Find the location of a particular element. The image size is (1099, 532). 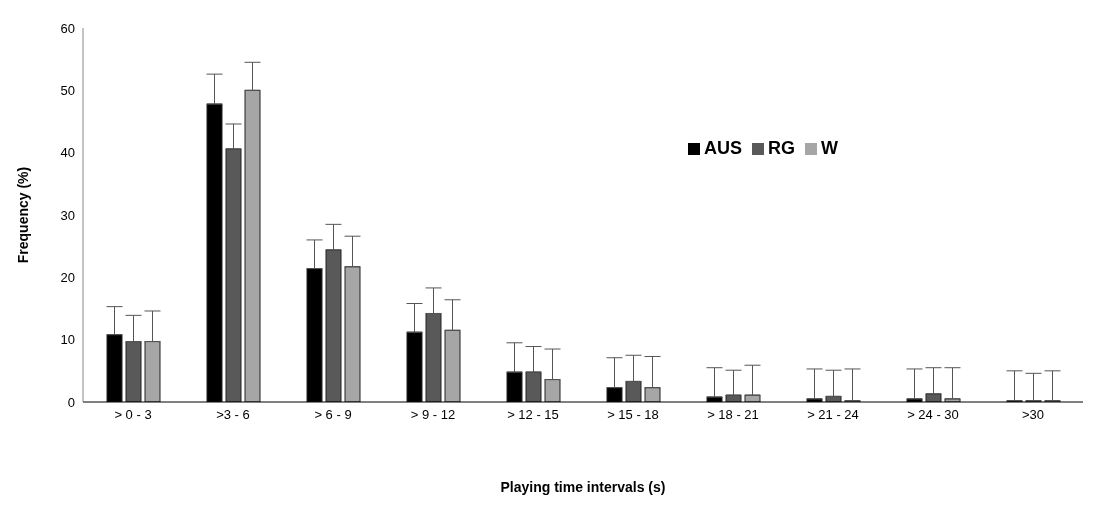

x-tick-label: >3 - 6 is located at coordinates (233, 415).